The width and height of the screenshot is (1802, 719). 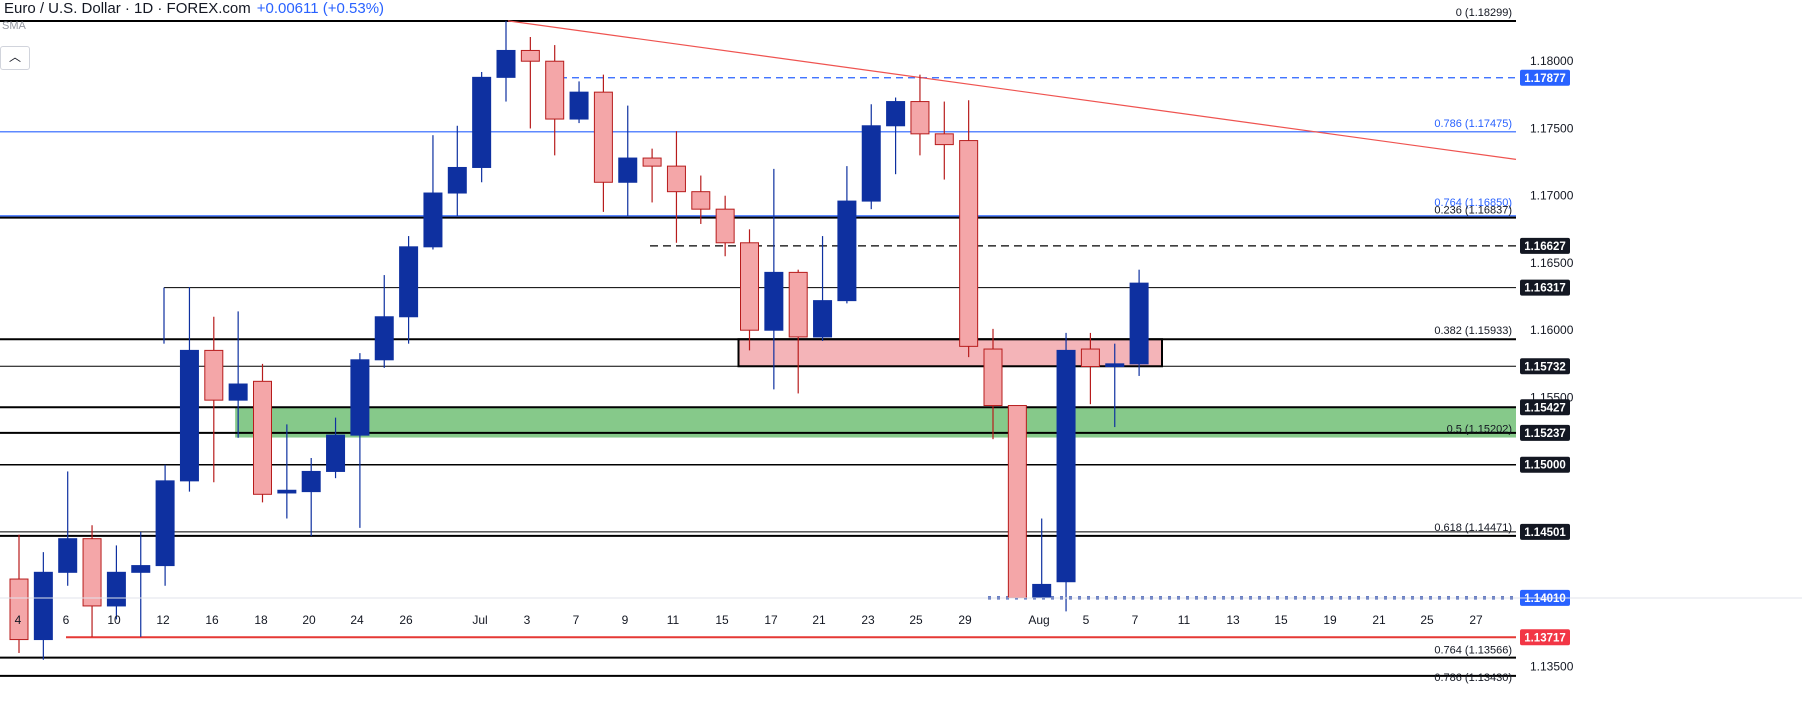 I want to click on price-tick-label: 1.18000, so click(x=1552, y=61).